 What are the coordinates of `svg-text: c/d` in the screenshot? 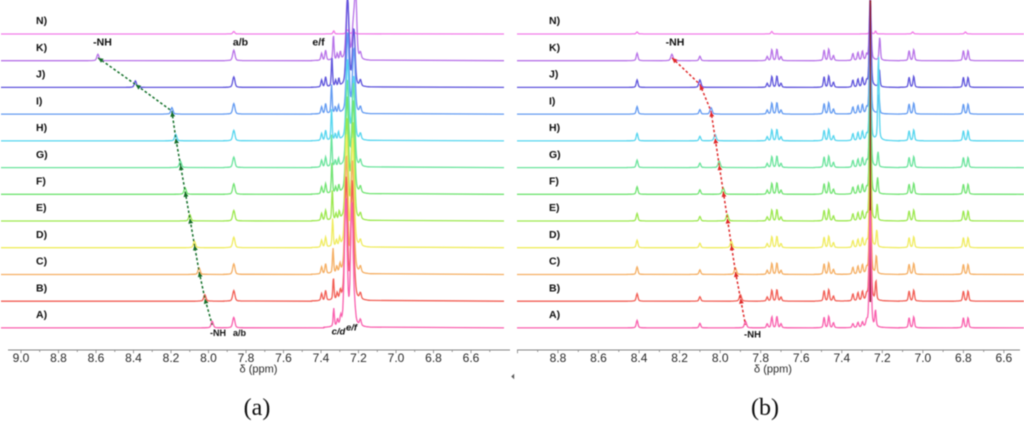 It's located at (339, 332).